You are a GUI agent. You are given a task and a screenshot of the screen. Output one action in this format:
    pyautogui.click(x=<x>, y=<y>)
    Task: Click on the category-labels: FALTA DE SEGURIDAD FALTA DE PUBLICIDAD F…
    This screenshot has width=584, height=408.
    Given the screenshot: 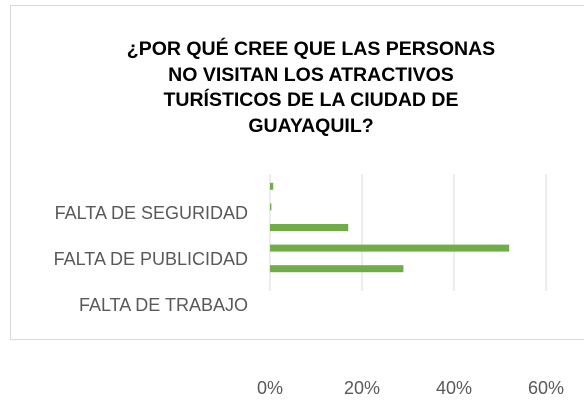 What is the action you would take?
    pyautogui.click(x=139, y=259)
    